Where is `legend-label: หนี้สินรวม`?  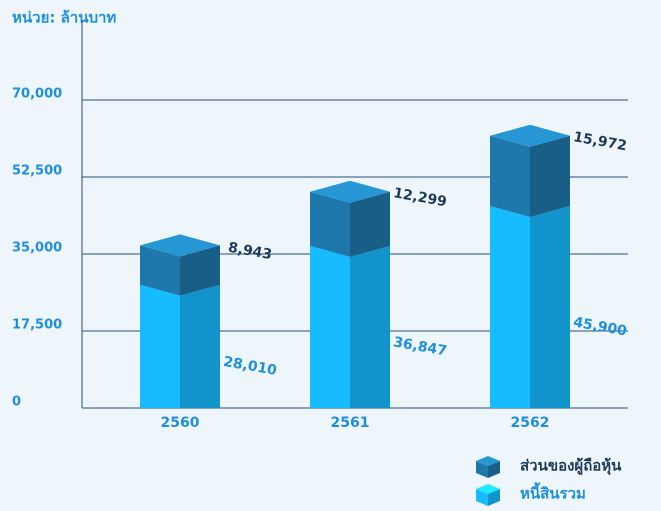 legend-label: หนี้สินรวม is located at coordinates (553, 492).